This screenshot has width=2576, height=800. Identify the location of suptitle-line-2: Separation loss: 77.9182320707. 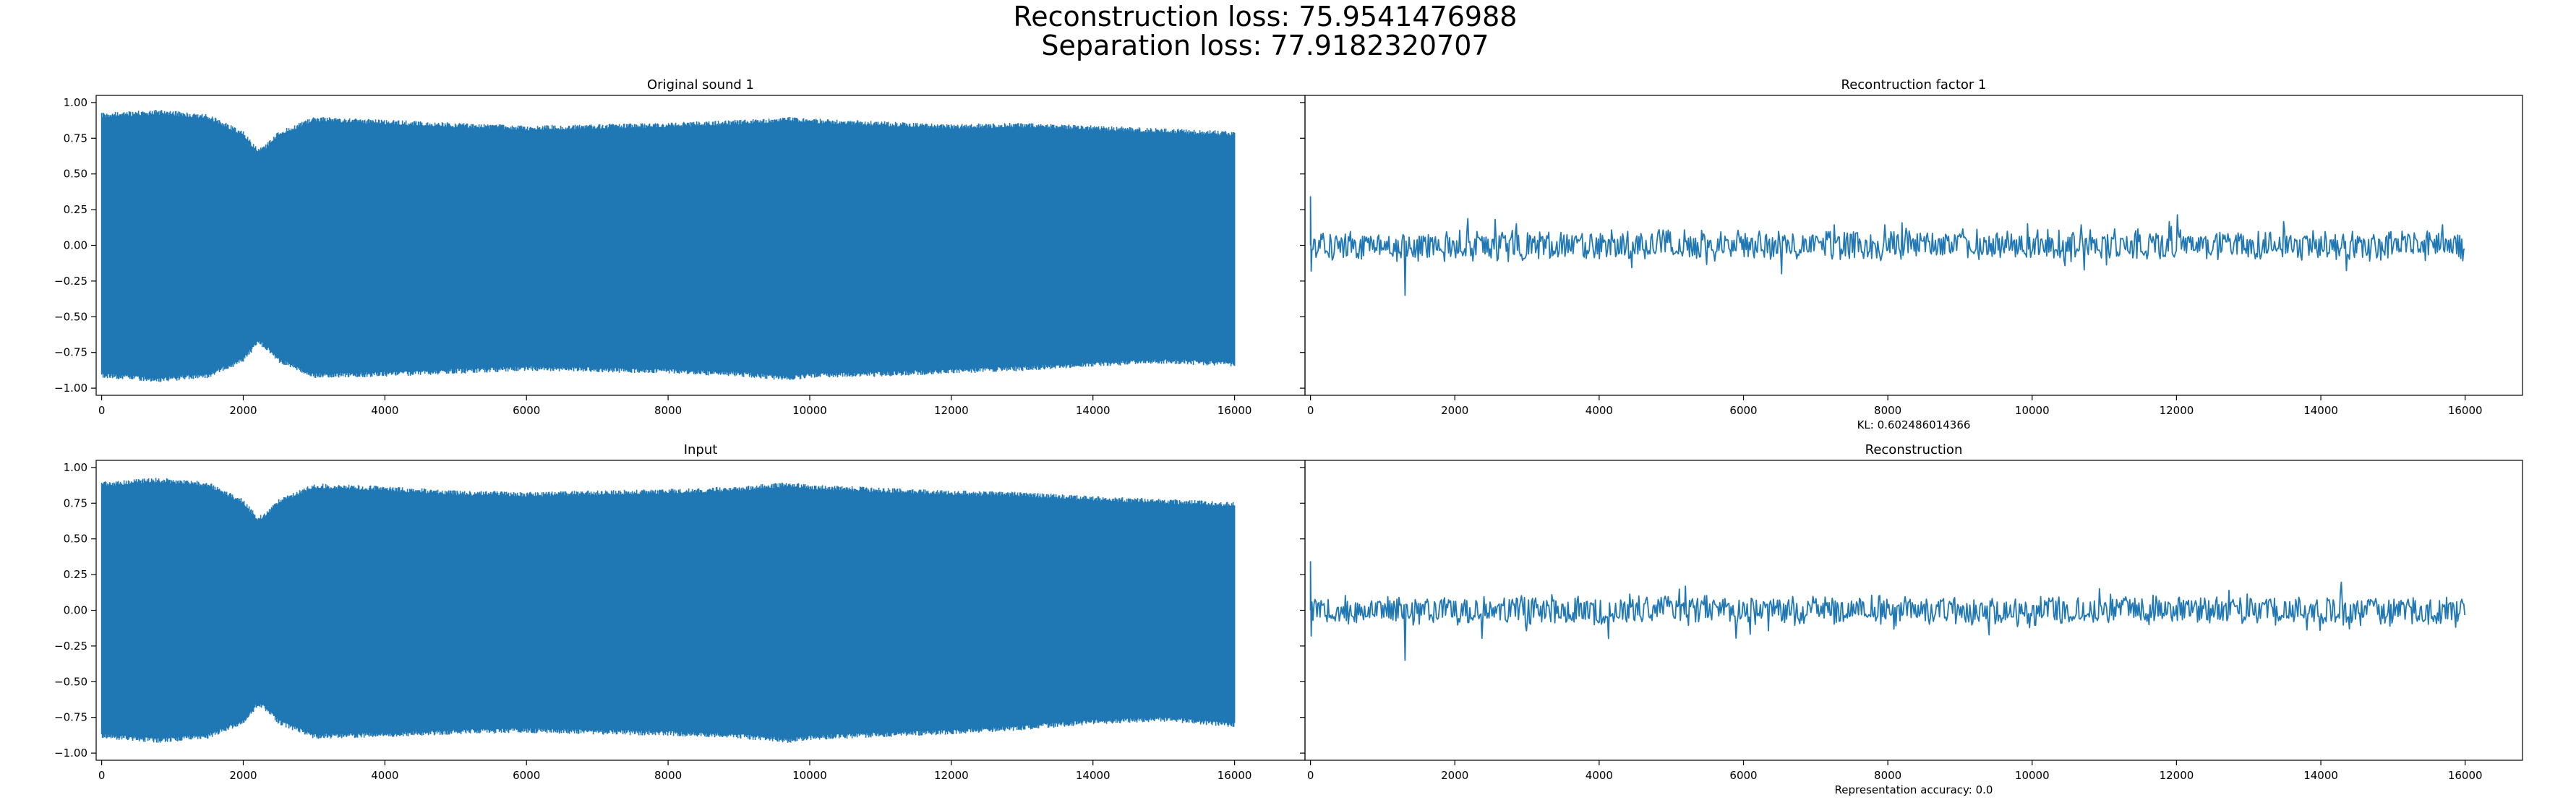
(1265, 45).